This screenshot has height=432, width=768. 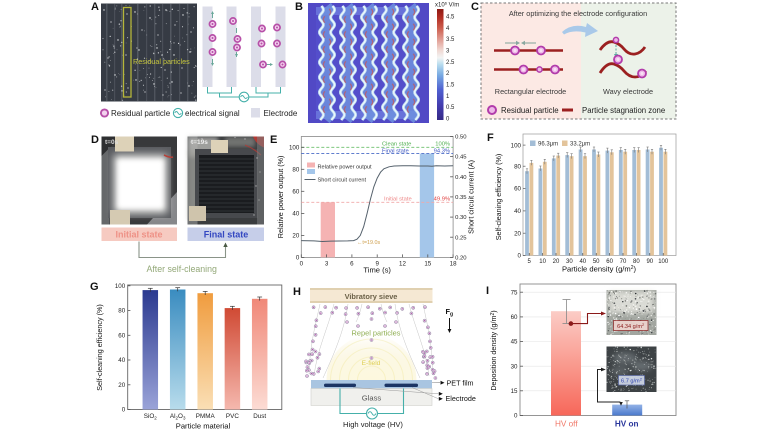 What do you see at coordinates (259, 416) in the screenshot?
I see `svg-text: Dust` at bounding box center [259, 416].